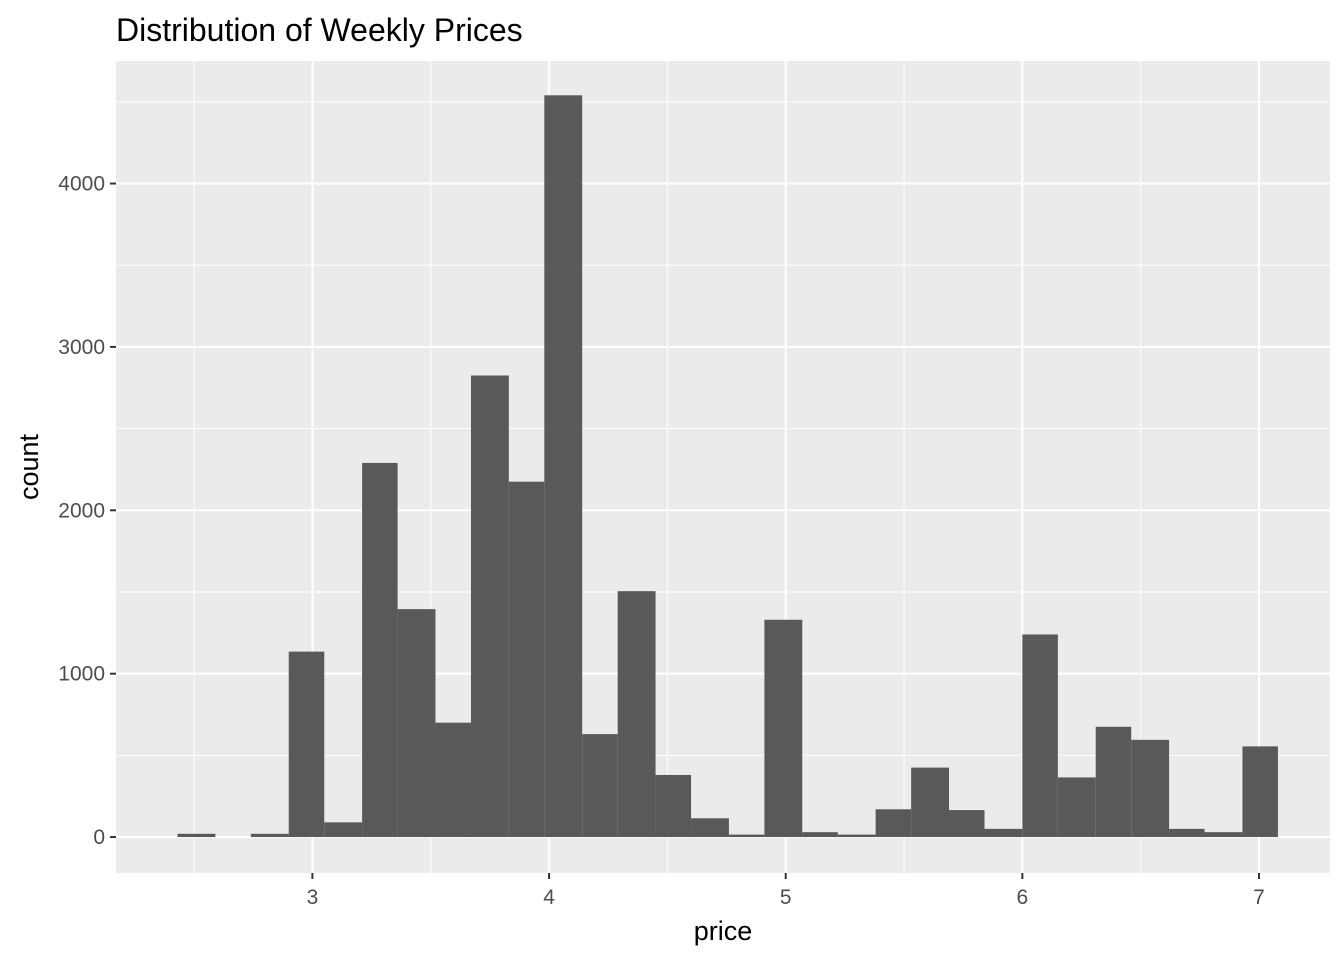 The width and height of the screenshot is (1344, 960). What do you see at coordinates (1259, 897) in the screenshot?
I see `x-tick-label: 7` at bounding box center [1259, 897].